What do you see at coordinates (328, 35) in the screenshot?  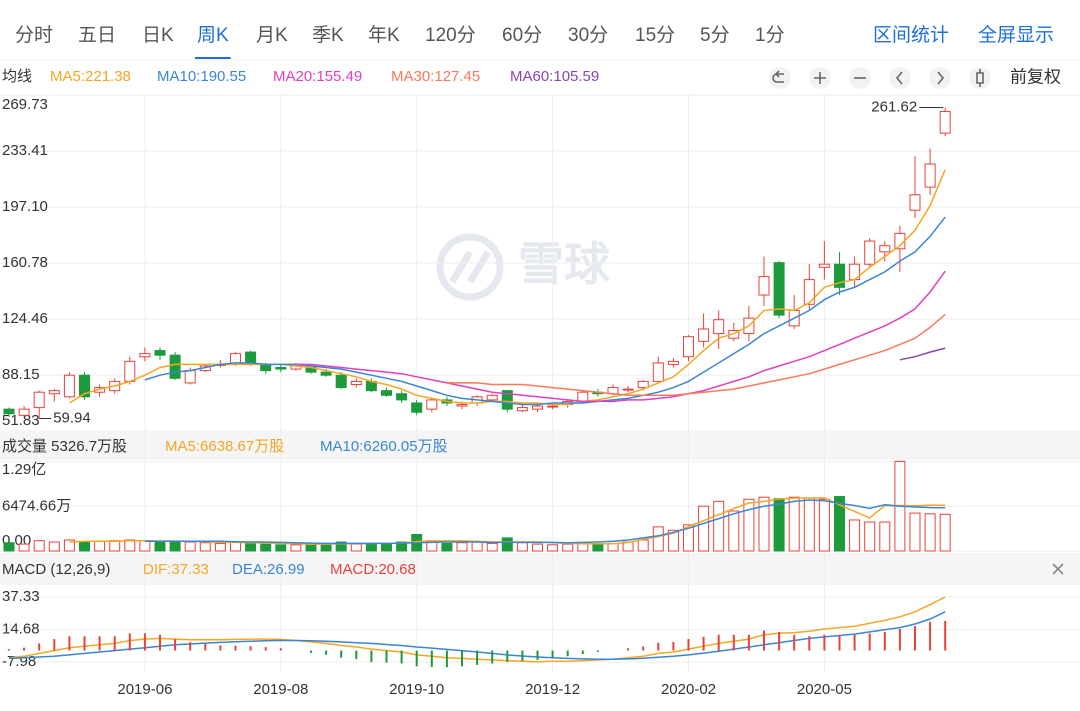 I see `tab: 季K` at bounding box center [328, 35].